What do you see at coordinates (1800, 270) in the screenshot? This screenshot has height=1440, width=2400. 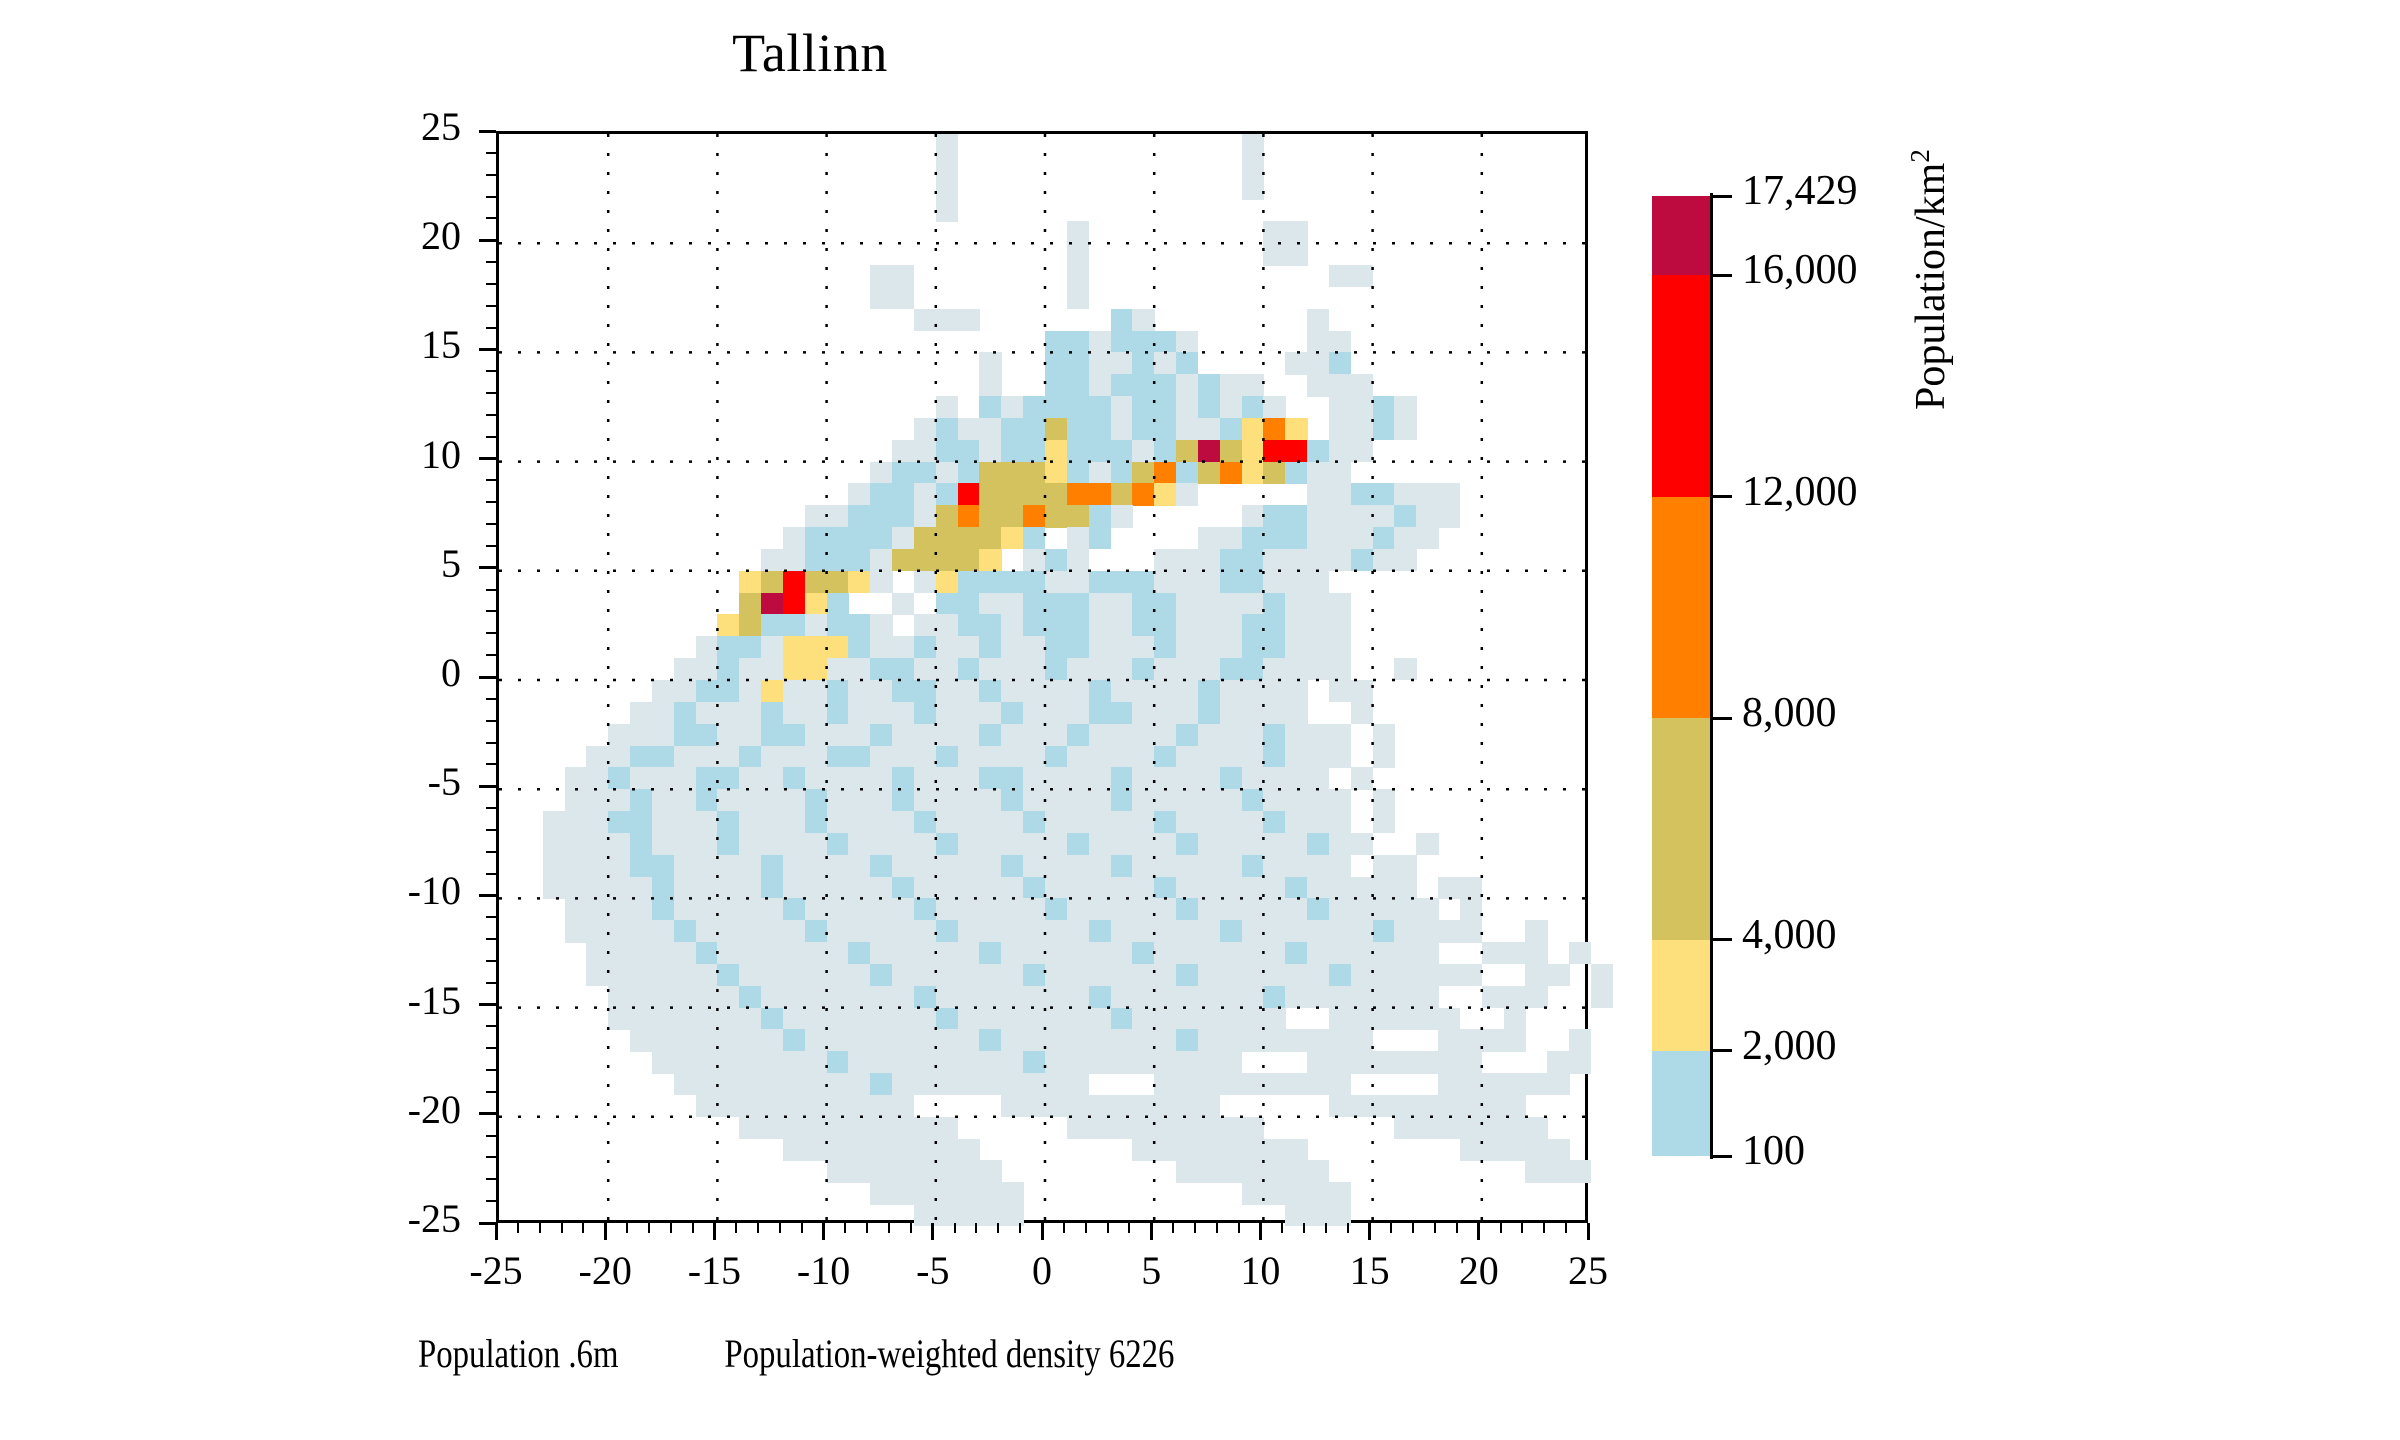 I see `colorbar-tick-label: 16,000` at bounding box center [1800, 270].